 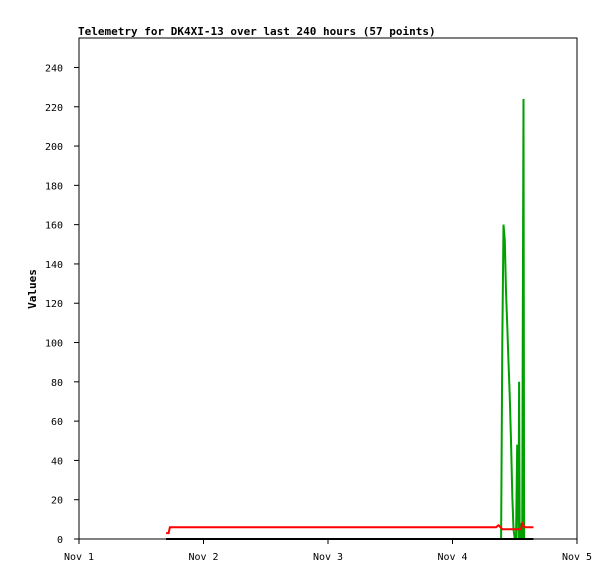 I want to click on y-tick-label: 120, so click(x=54, y=304).